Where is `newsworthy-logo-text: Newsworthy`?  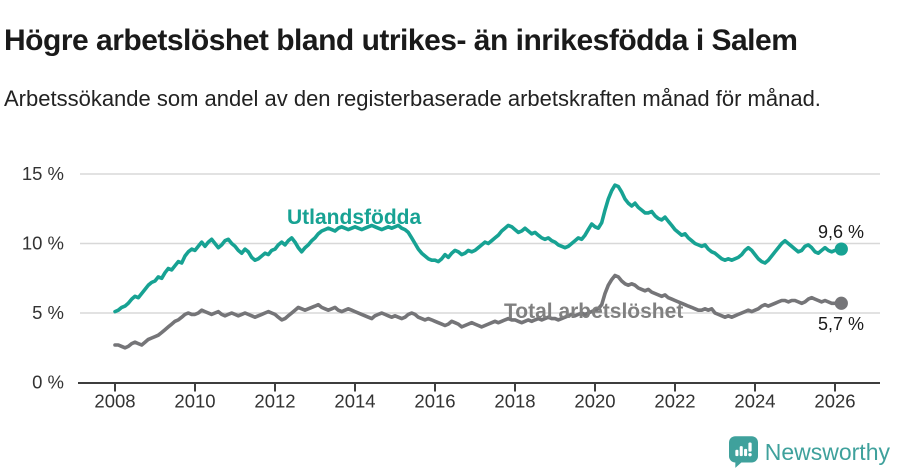
newsworthy-logo-text: Newsworthy is located at coordinates (827, 451).